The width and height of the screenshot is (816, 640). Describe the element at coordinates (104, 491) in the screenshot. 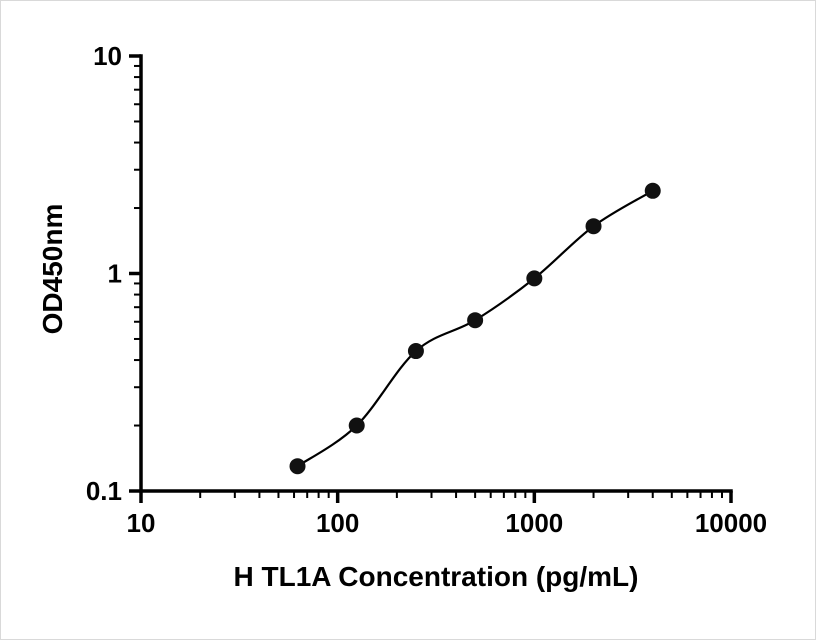

I see `y-tick-label: 0.1` at that location.